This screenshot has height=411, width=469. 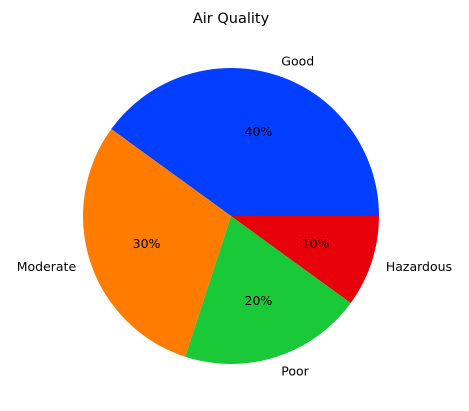 What do you see at coordinates (297, 61) in the screenshot?
I see `slice-label-good: Good` at bounding box center [297, 61].